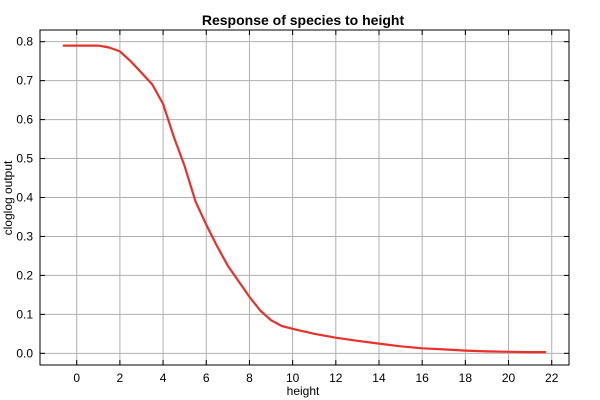 The width and height of the screenshot is (600, 400). What do you see at coordinates (120, 378) in the screenshot?
I see `x-tick-label: 2` at bounding box center [120, 378].